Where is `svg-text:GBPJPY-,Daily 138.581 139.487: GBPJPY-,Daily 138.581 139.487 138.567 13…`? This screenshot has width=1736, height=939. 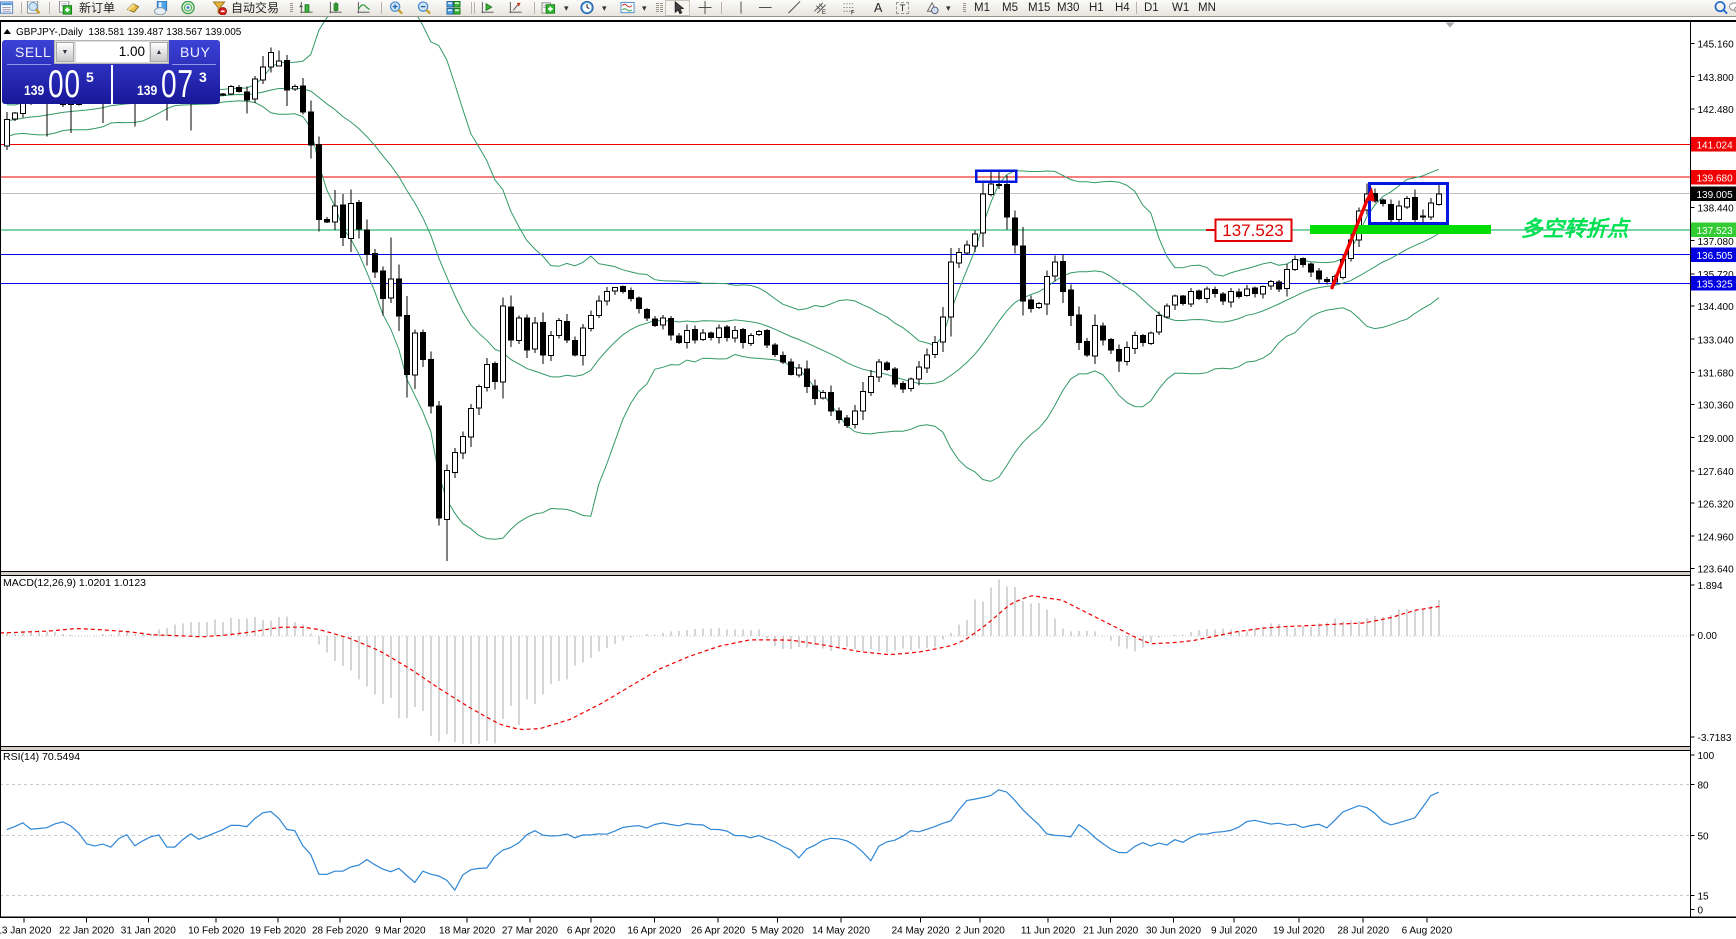 svg-text:GBPJPY-,Daily 138.581 139.487: GBPJPY-,Daily 138.581 139.487 138.567 13… is located at coordinates (129, 32).